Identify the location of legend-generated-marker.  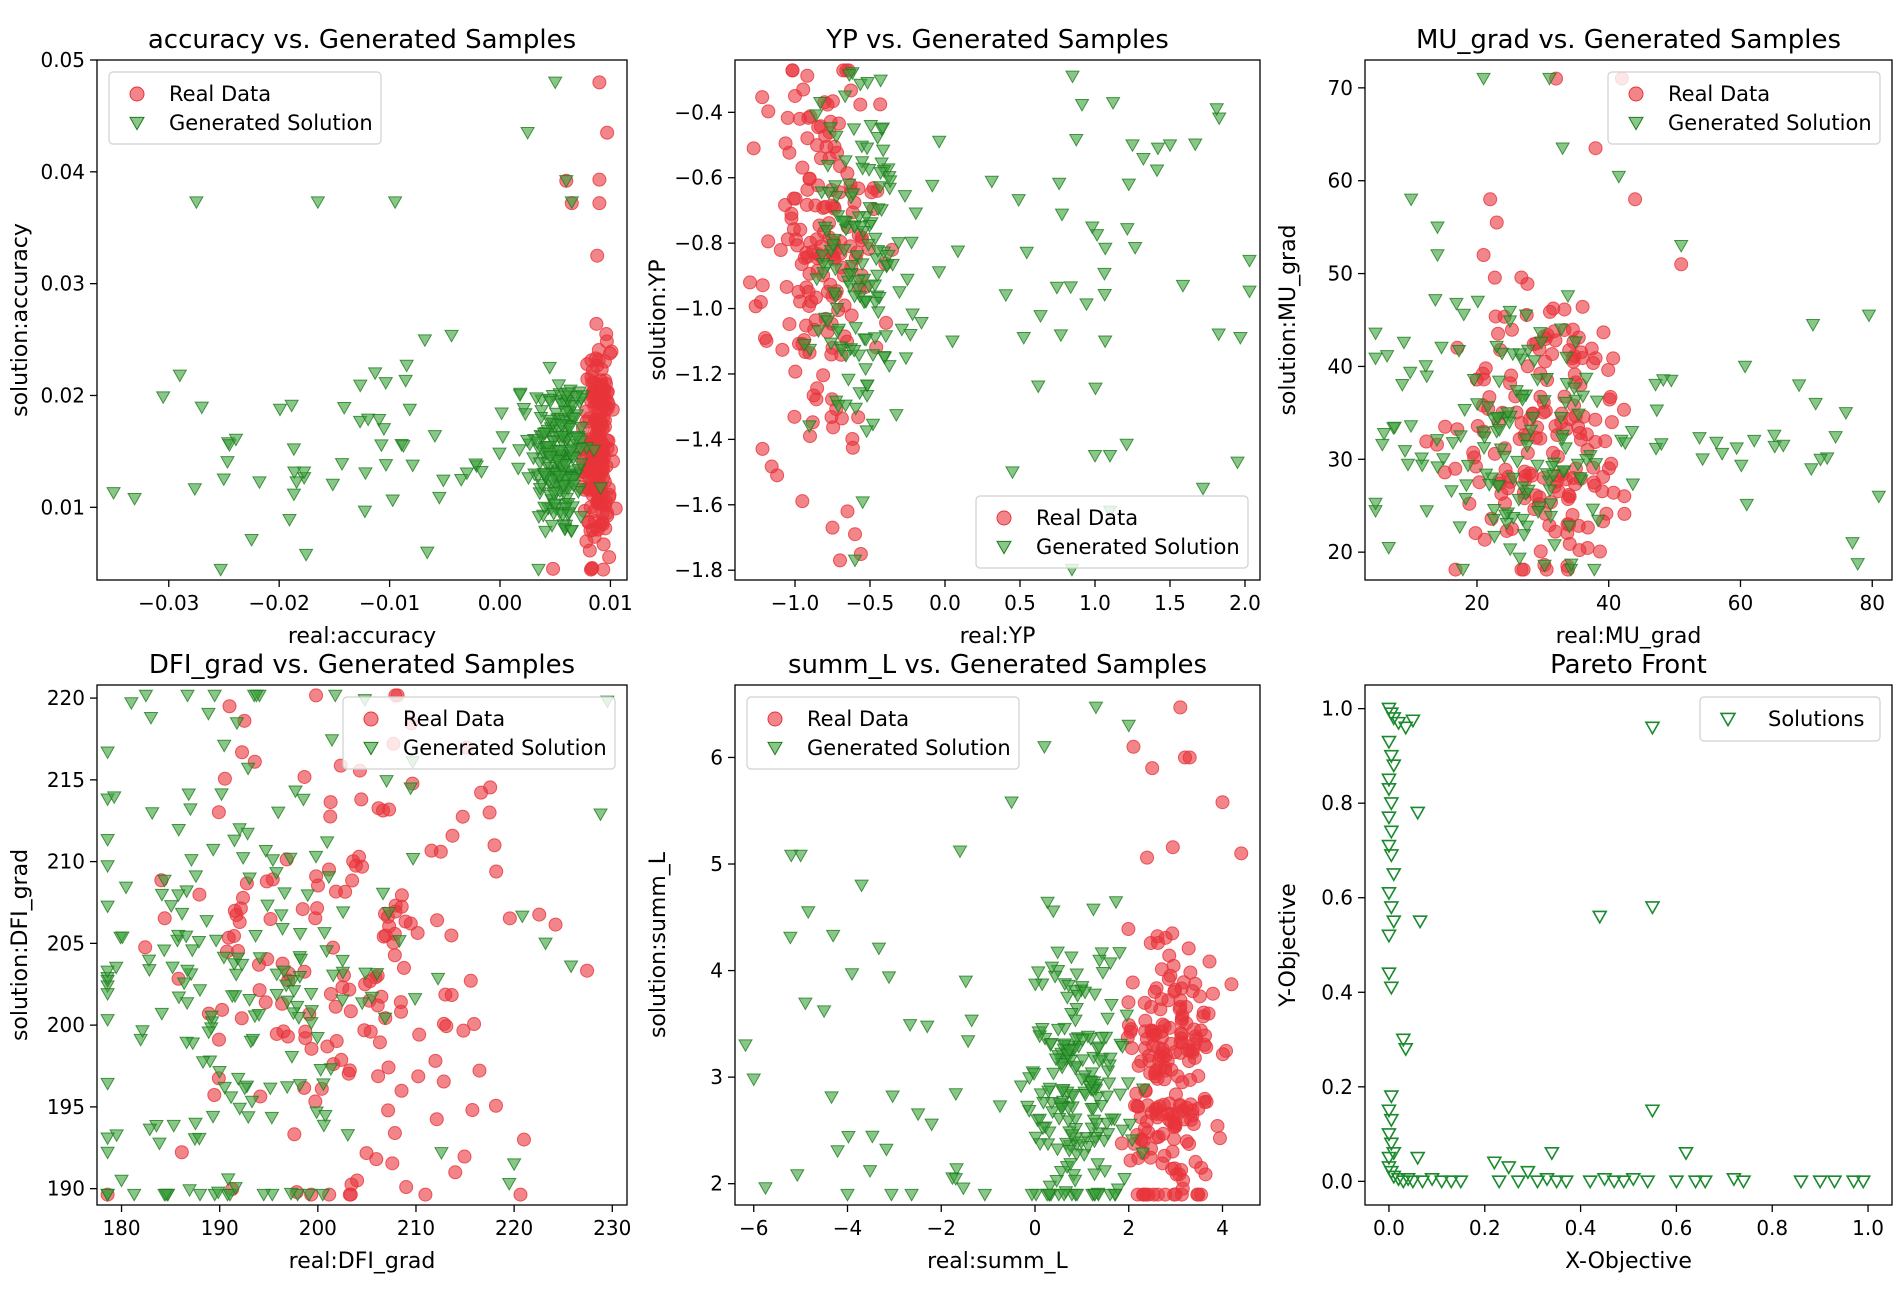
(371, 748).